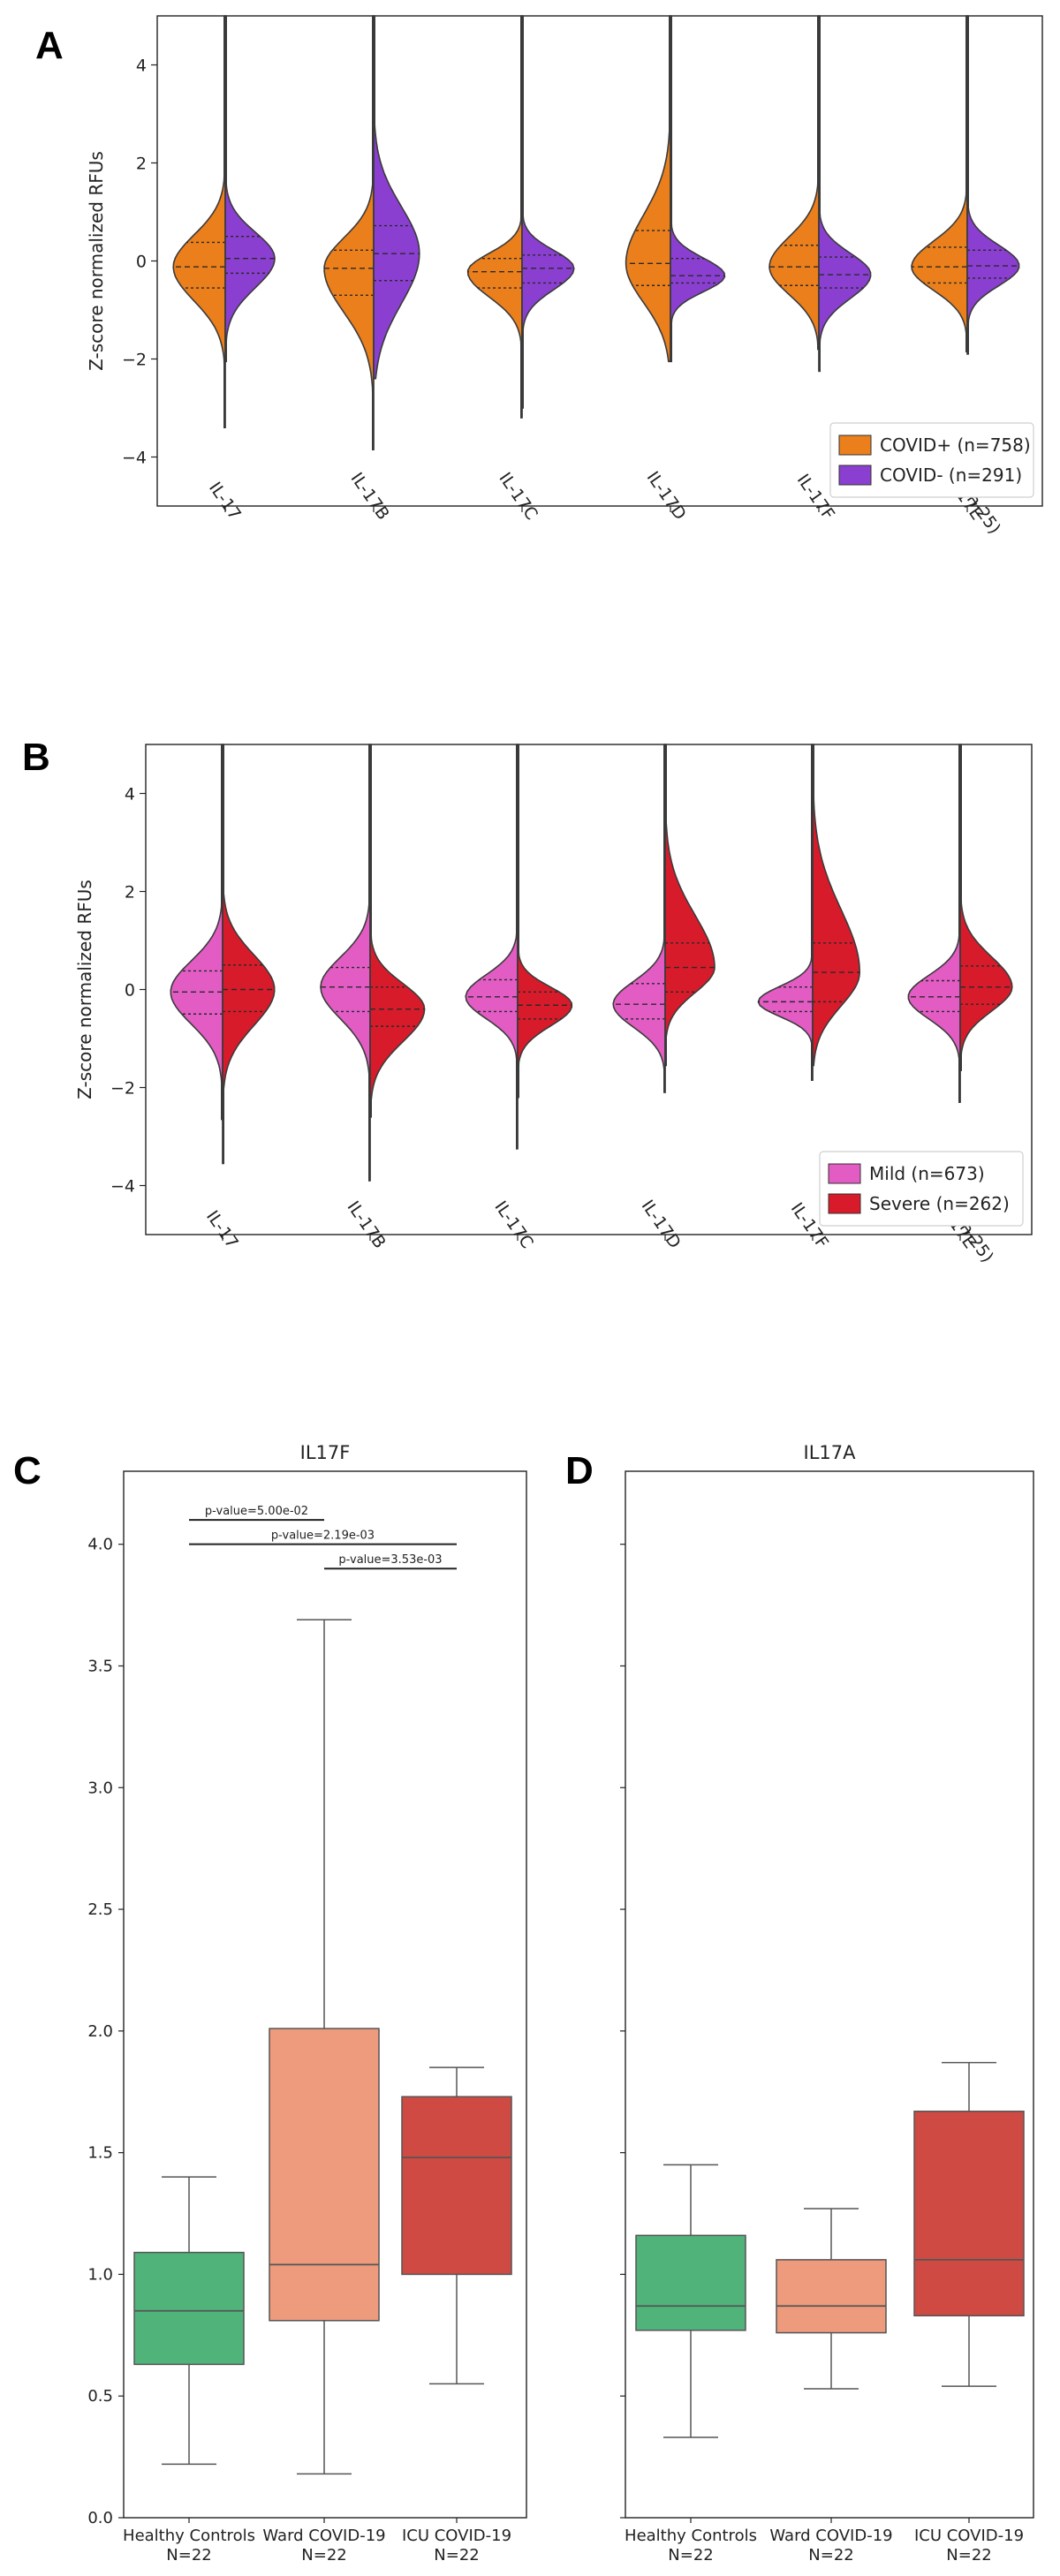 The width and height of the screenshot is (1060, 2576). What do you see at coordinates (325, 1452) in the screenshot?
I see `plot-title: IL17F` at bounding box center [325, 1452].